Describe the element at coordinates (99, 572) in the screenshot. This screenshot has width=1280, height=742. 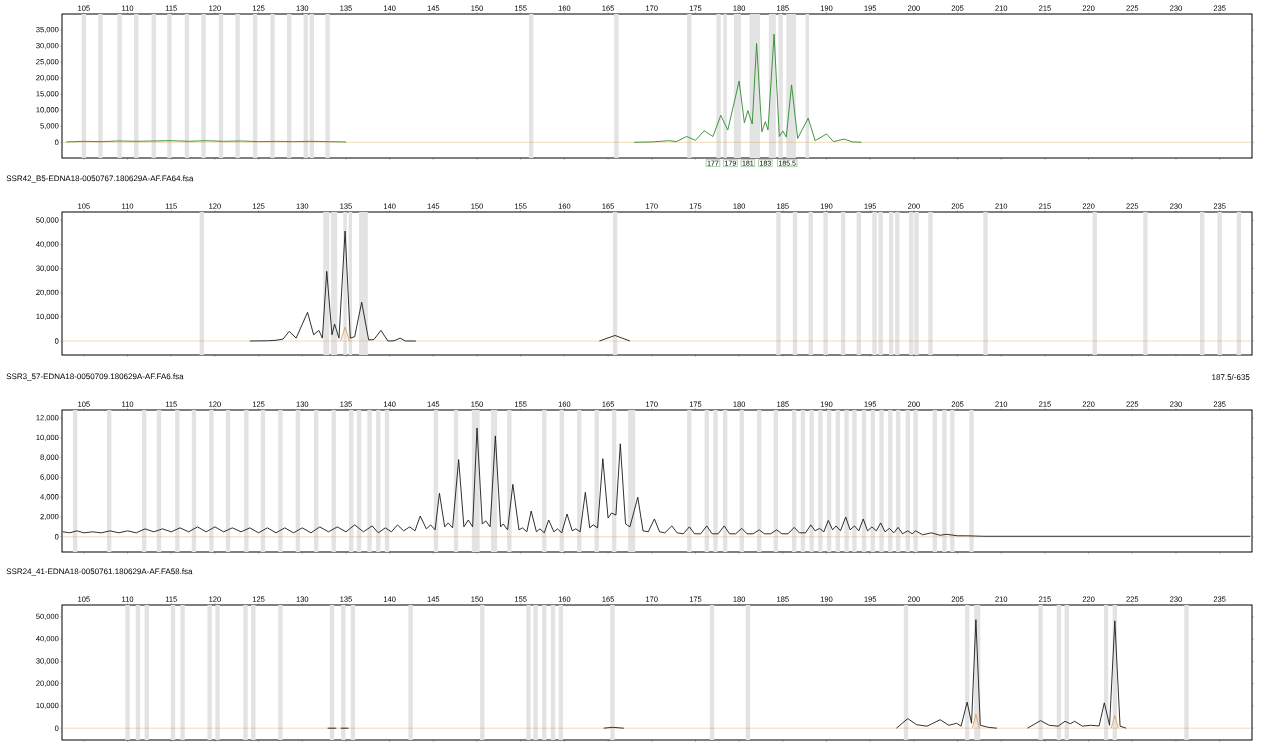
I see `chart-title: SSR24_41-EDNA18-0050761.180629A-AF.FA58.fsa` at that location.